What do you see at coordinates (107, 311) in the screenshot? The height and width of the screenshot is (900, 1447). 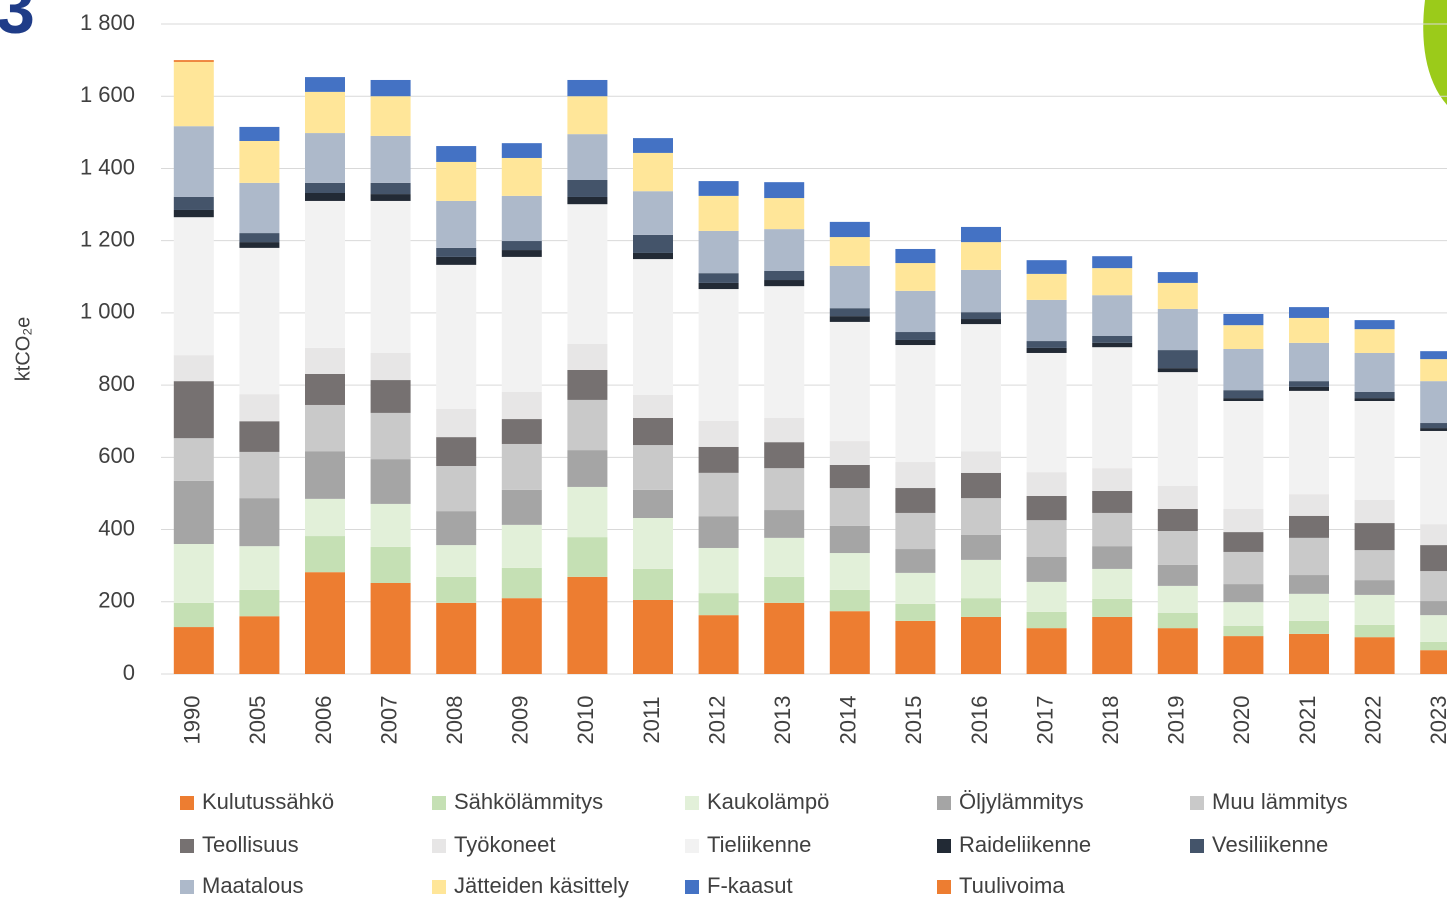 I see `y-tick-label: 1 000` at bounding box center [107, 311].